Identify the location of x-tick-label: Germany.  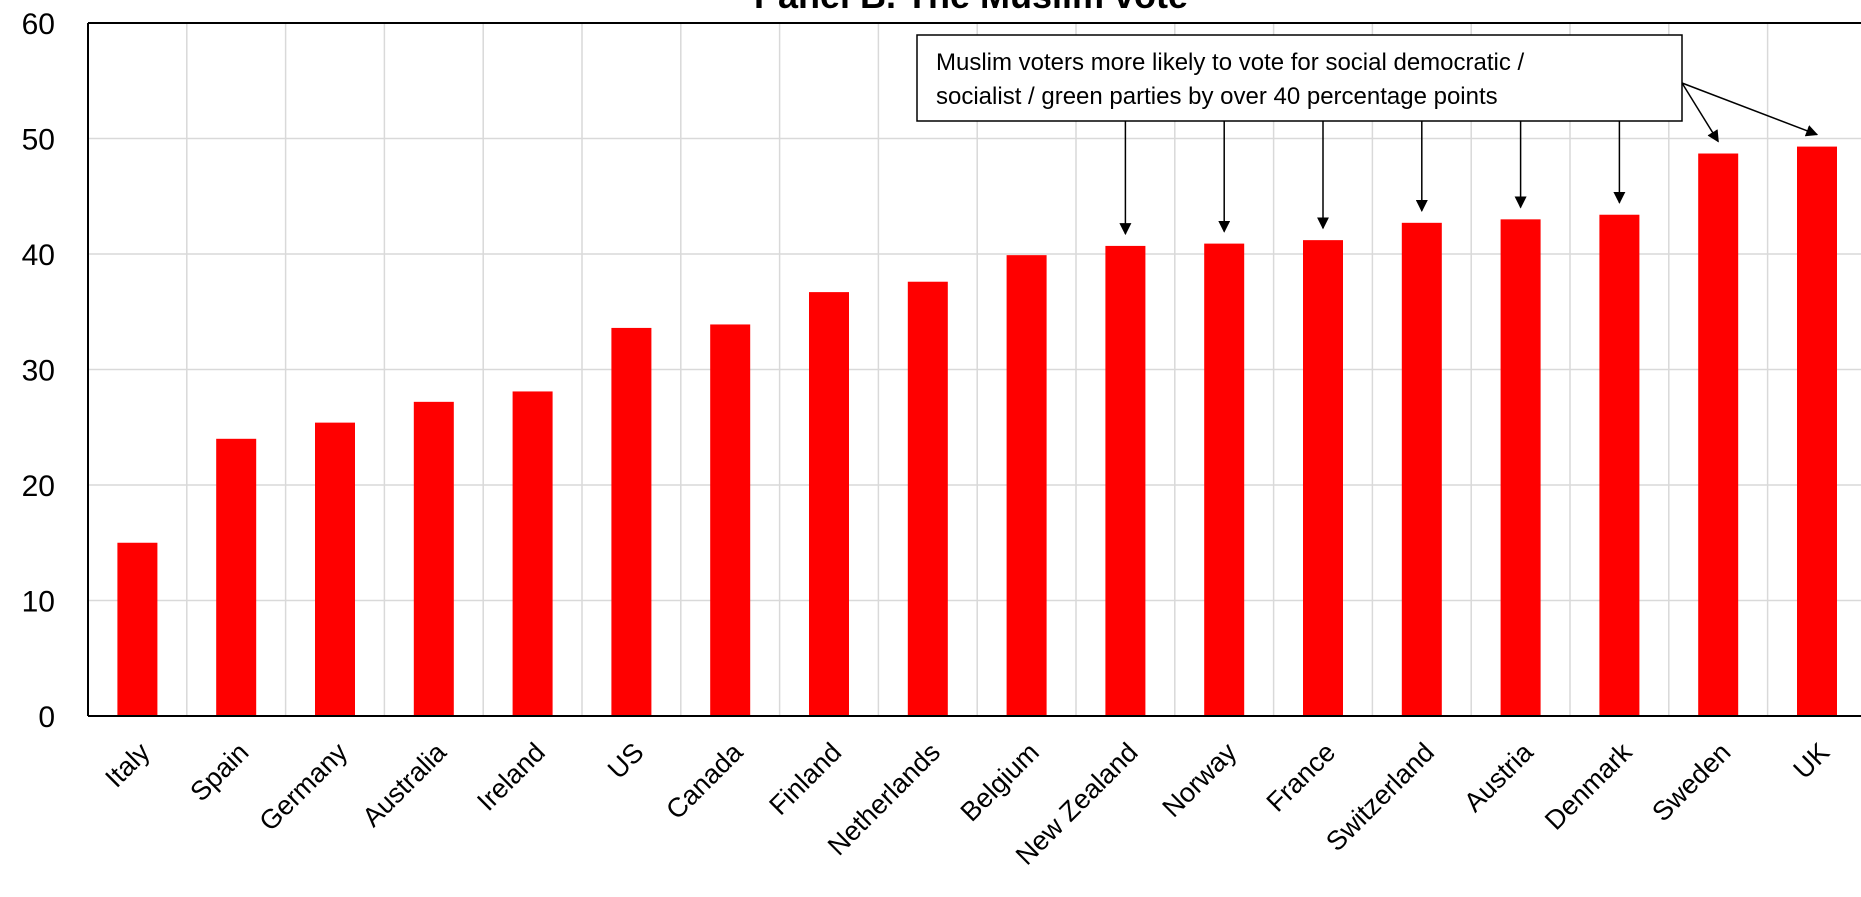
(304, 787).